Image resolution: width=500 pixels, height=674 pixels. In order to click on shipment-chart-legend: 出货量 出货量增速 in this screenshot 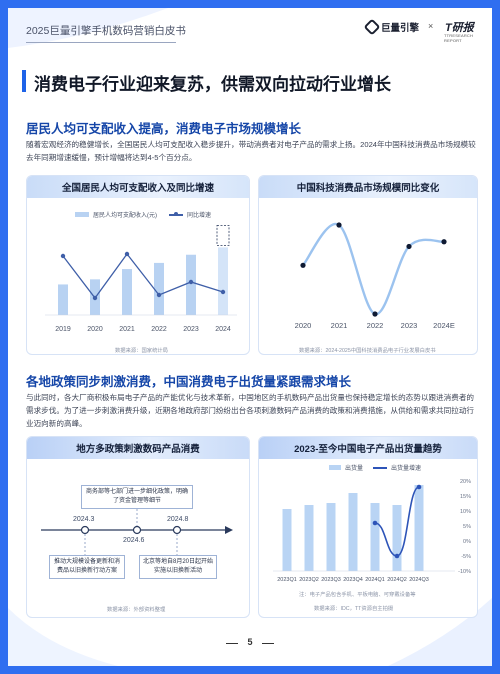, I will do `click(375, 467)`.